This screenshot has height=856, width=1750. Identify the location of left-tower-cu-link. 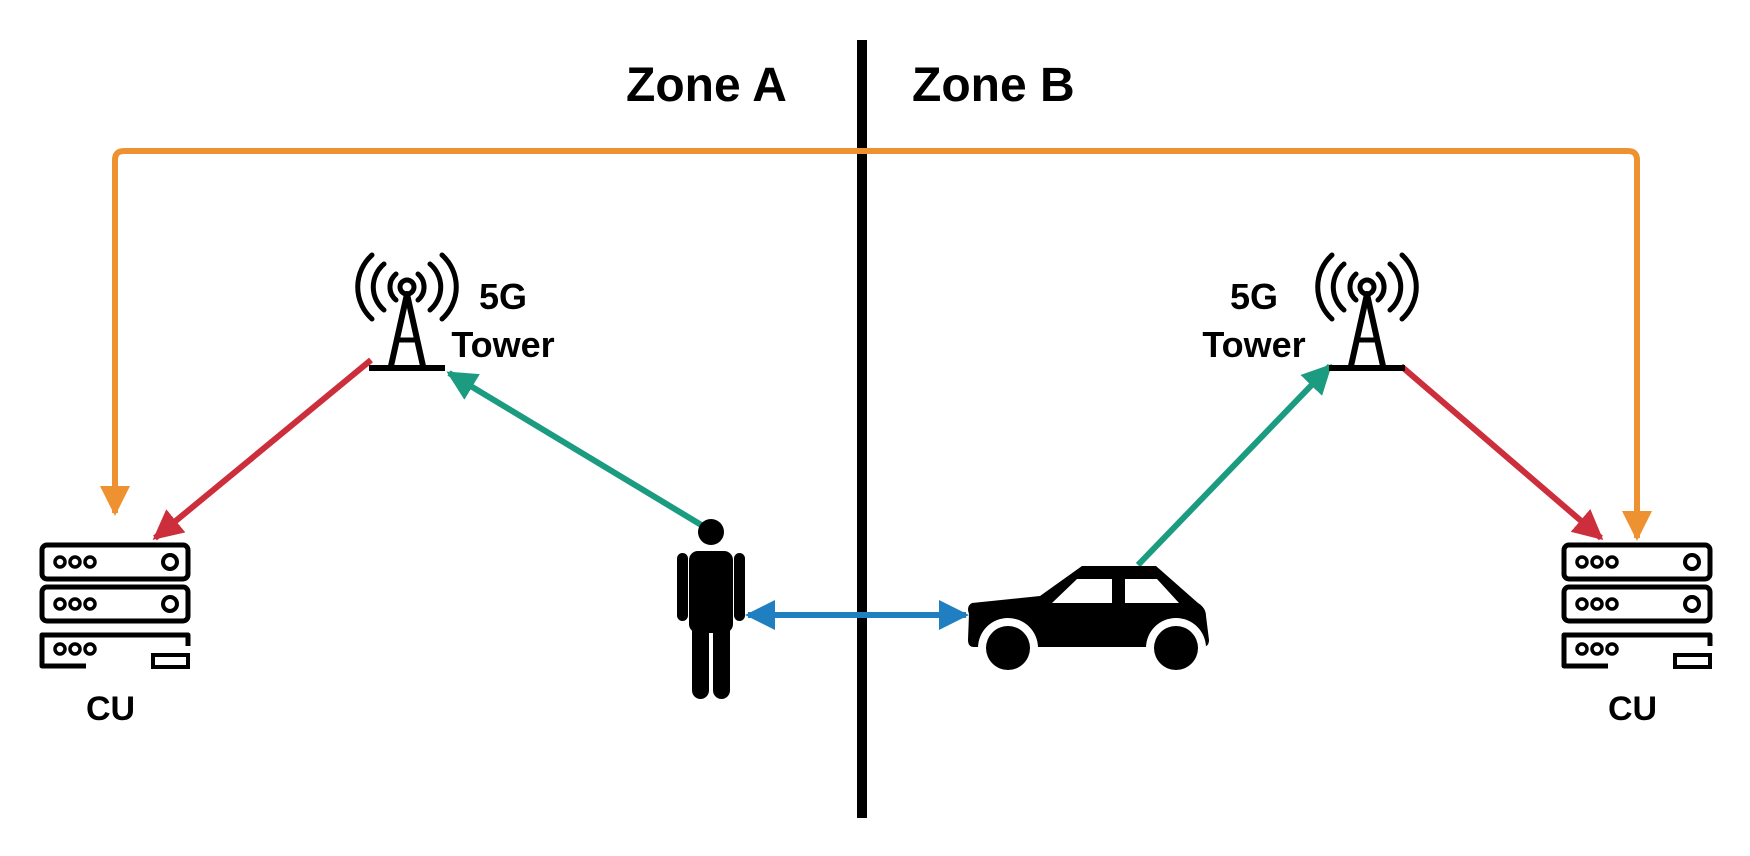
(262, 449).